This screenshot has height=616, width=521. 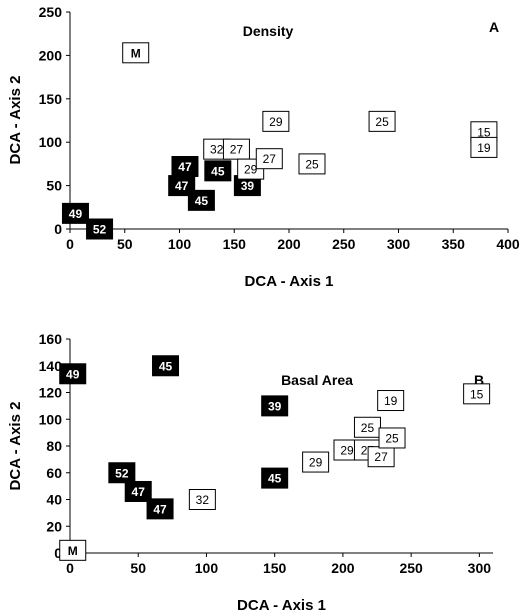 What do you see at coordinates (268, 31) in the screenshot?
I see `chart-title: Density` at bounding box center [268, 31].